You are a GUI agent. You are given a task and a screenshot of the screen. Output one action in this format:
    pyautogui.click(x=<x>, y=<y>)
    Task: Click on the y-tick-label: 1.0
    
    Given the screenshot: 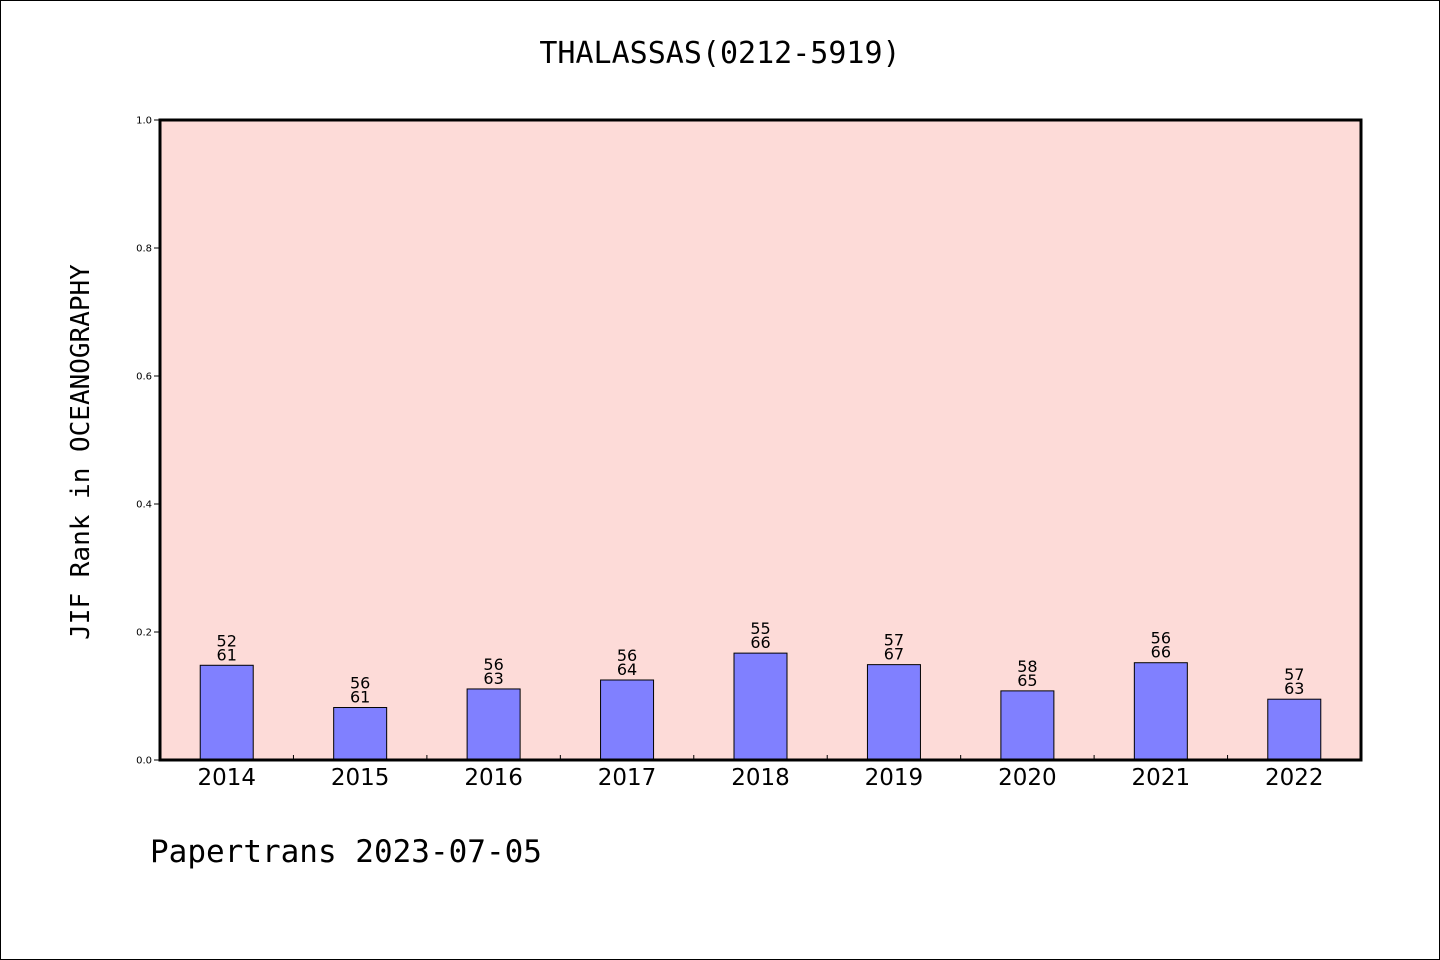 What is the action you would take?
    pyautogui.click(x=144, y=121)
    